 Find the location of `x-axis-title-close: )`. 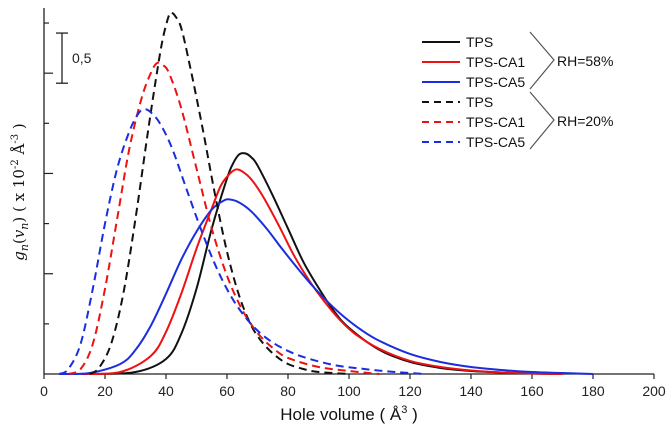

x-axis-title-close: ) is located at coordinates (412, 414).